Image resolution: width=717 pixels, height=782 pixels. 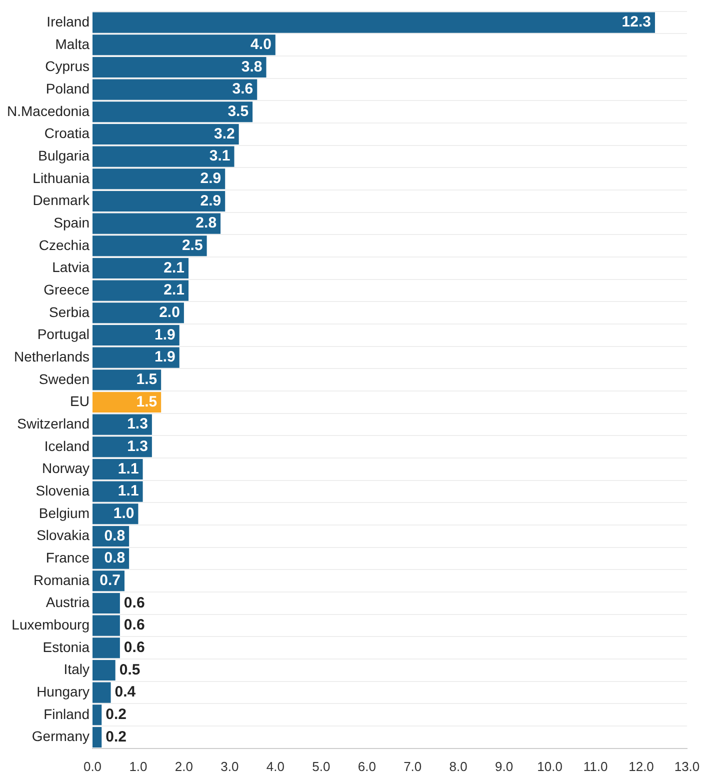 What do you see at coordinates (71, 267) in the screenshot?
I see `y-tick-label: Latvia` at bounding box center [71, 267].